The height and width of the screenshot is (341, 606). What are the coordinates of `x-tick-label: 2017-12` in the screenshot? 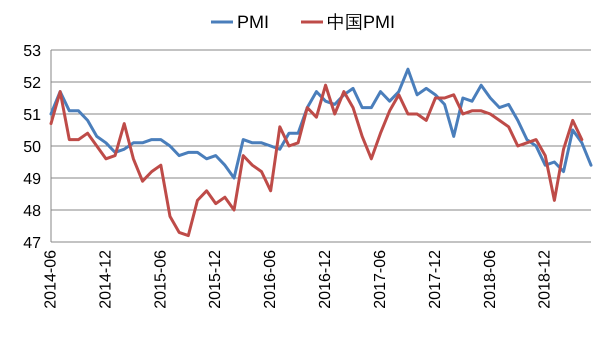 It's located at (435, 279).